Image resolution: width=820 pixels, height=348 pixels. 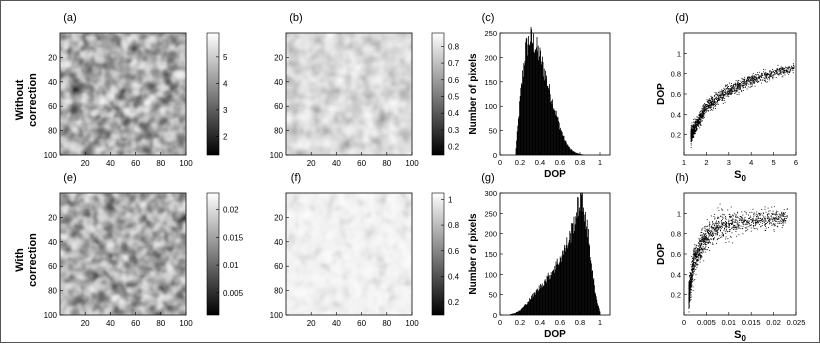 What do you see at coordinates (336, 163) in the screenshot?
I see `x-tick-label: 40` at bounding box center [336, 163].